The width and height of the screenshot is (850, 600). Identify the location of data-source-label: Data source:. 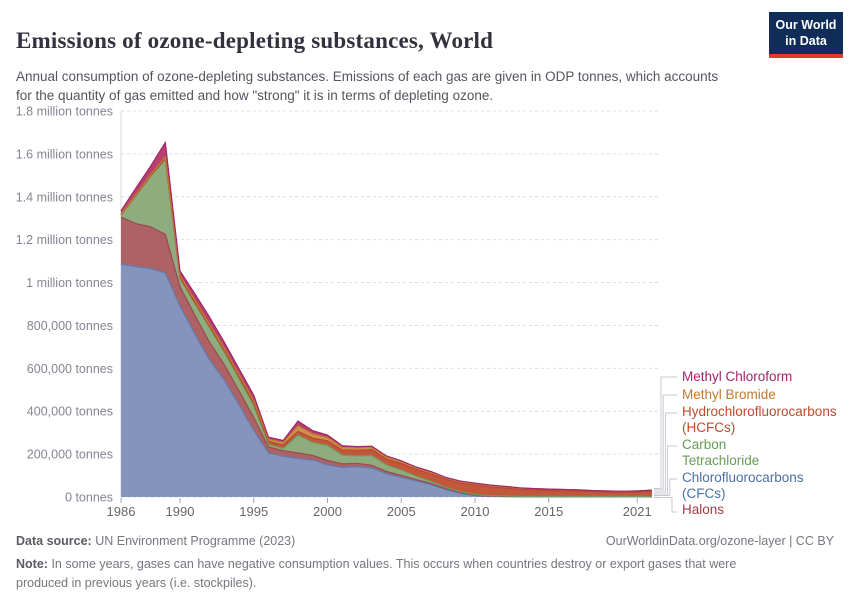
(54, 541).